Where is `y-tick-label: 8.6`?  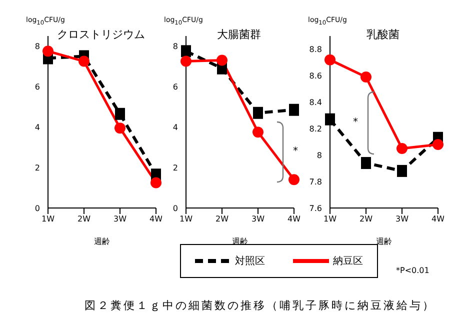 y-tick-label: 8.6 is located at coordinates (315, 76).